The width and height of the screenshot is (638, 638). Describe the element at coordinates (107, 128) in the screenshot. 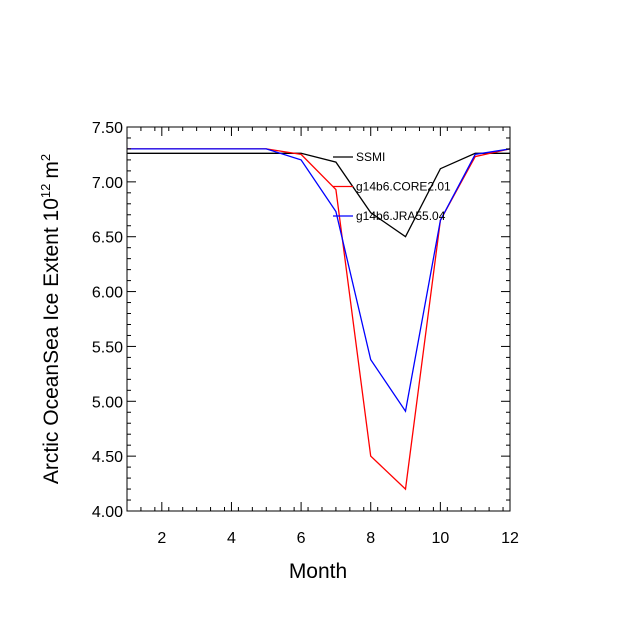

I see `y-tick-label: 7.50` at that location.